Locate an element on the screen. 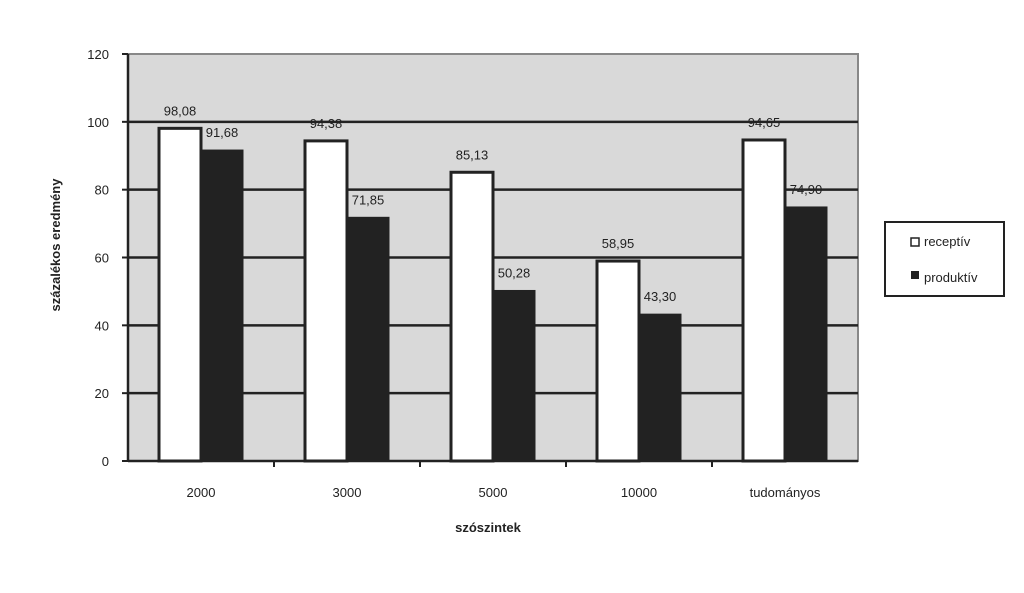  x-tick-label: 5000 is located at coordinates (493, 492).